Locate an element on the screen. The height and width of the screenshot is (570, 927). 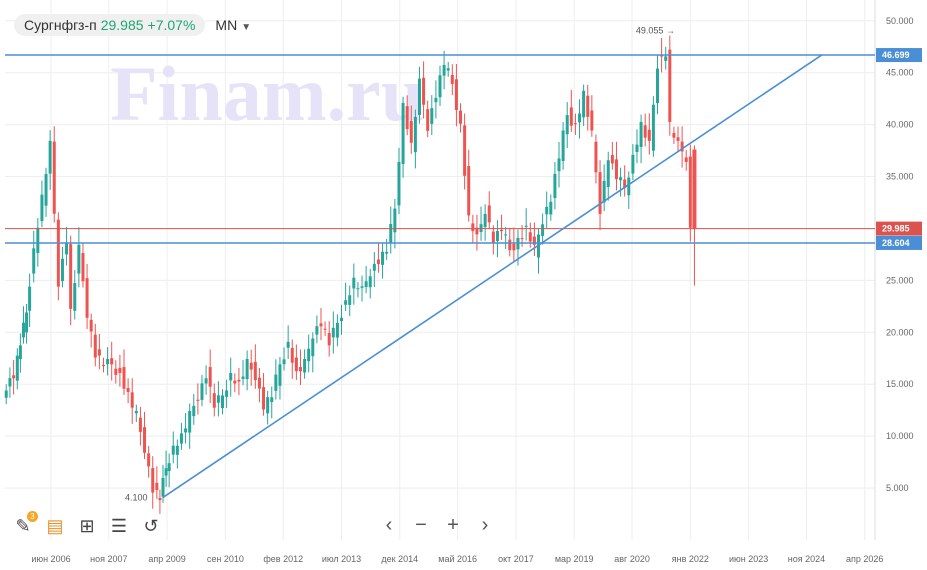
zoom-out-button: − is located at coordinates (421, 525).